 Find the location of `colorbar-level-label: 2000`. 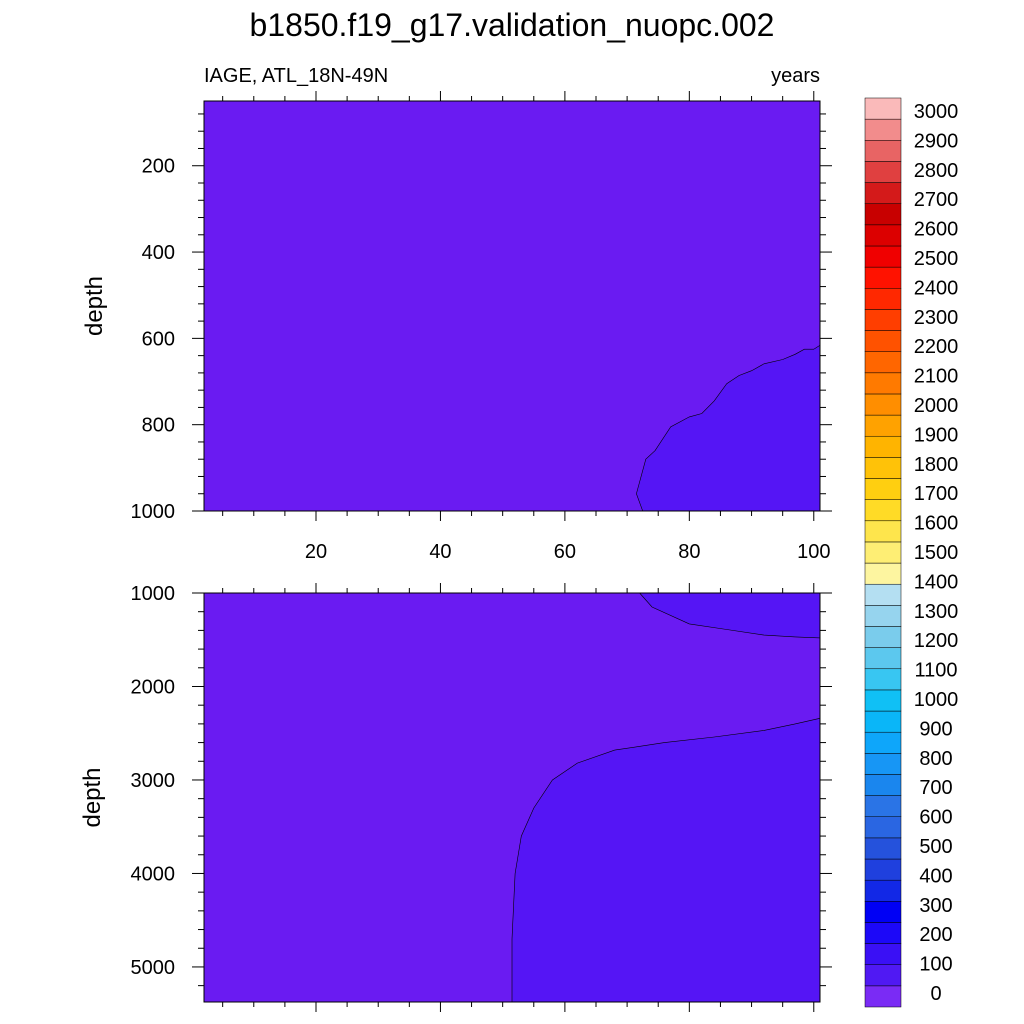

colorbar-level-label: 2000 is located at coordinates (936, 406).